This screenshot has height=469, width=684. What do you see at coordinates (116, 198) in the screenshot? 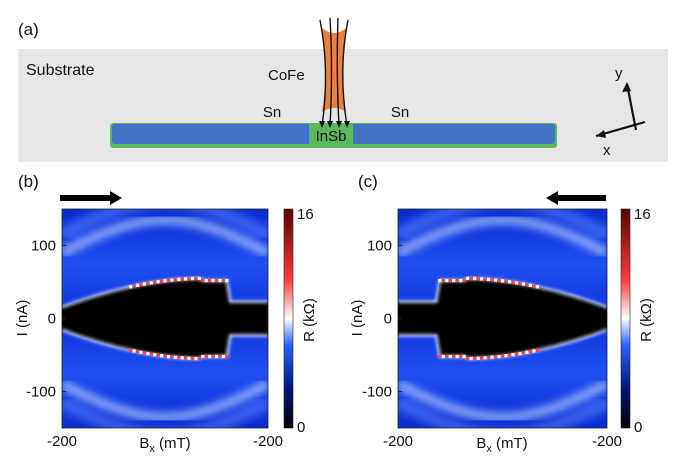
I see `sweep-arrow-head` at bounding box center [116, 198].